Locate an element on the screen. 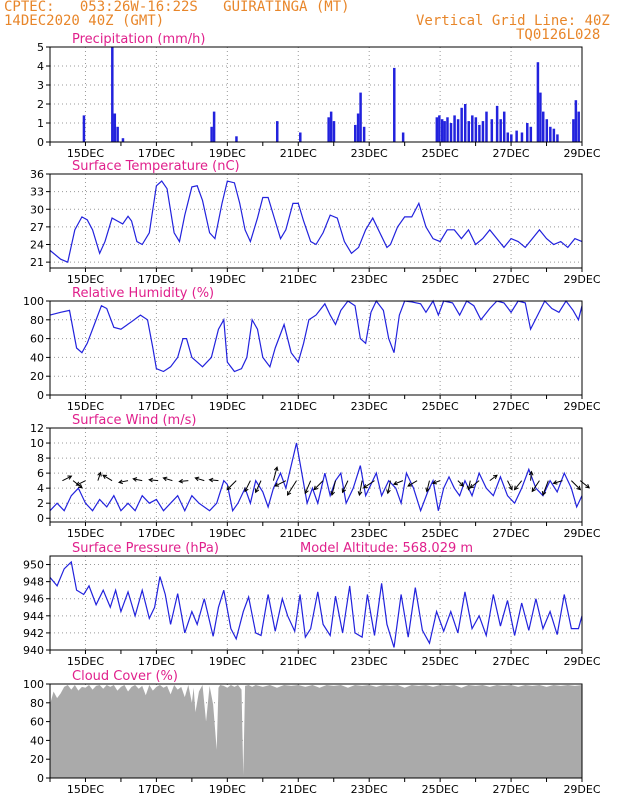 Image resolution: width=618 pixels, height=800 pixels. y-tick-label: 100 is located at coordinates (33, 684).